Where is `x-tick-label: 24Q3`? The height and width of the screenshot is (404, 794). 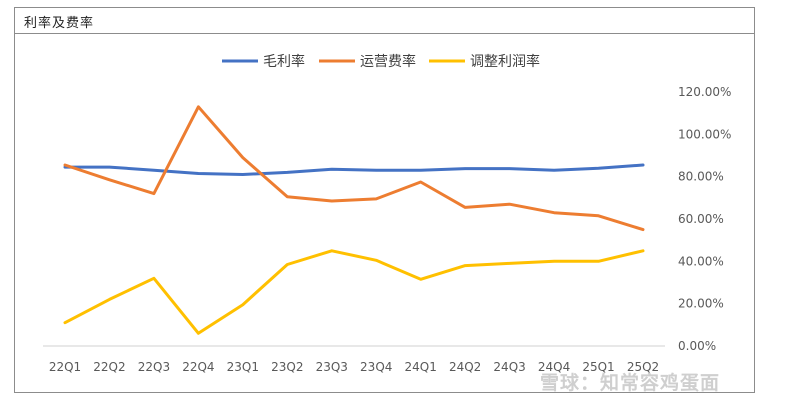
x-tick-label: 24Q3 is located at coordinates (509, 367).